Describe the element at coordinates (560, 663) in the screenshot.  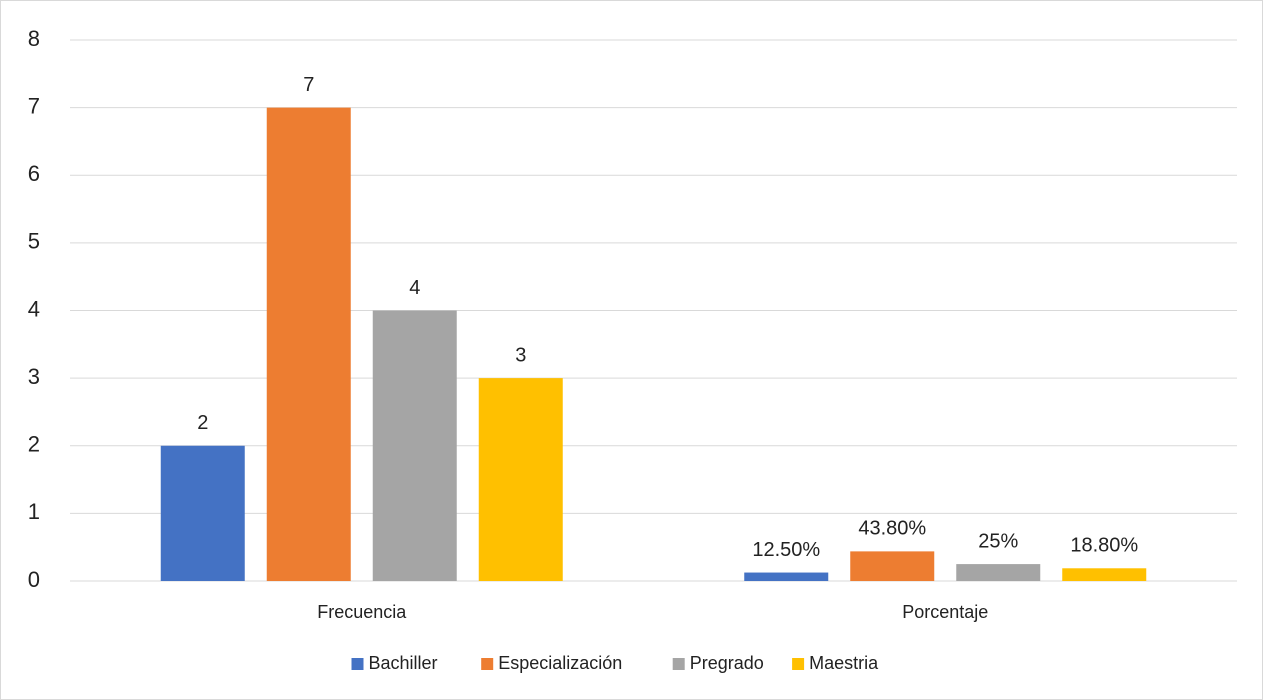
I see `legend-label: Especialización` at that location.